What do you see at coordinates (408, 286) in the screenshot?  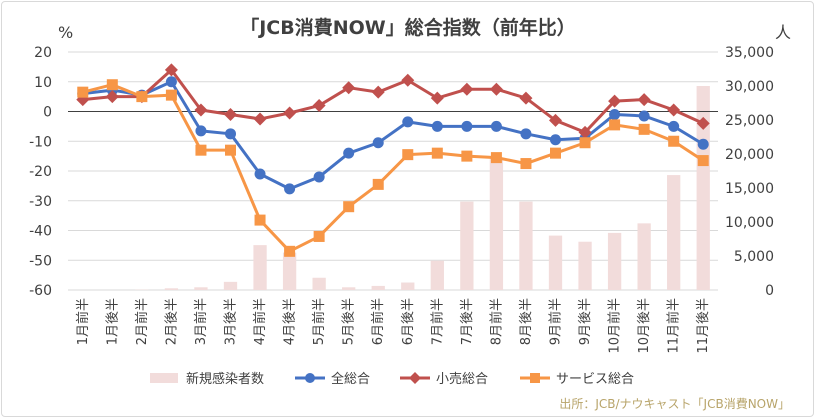 I see `bar-6月後半` at bounding box center [408, 286].